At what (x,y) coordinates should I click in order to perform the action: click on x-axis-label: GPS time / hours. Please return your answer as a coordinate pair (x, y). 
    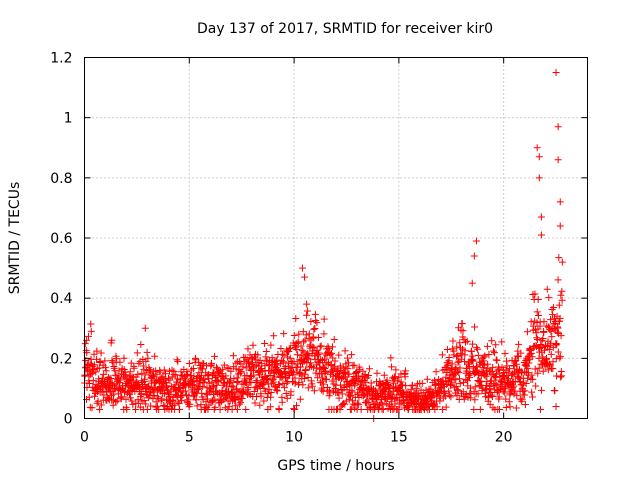
    Looking at the image, I should click on (335, 466).